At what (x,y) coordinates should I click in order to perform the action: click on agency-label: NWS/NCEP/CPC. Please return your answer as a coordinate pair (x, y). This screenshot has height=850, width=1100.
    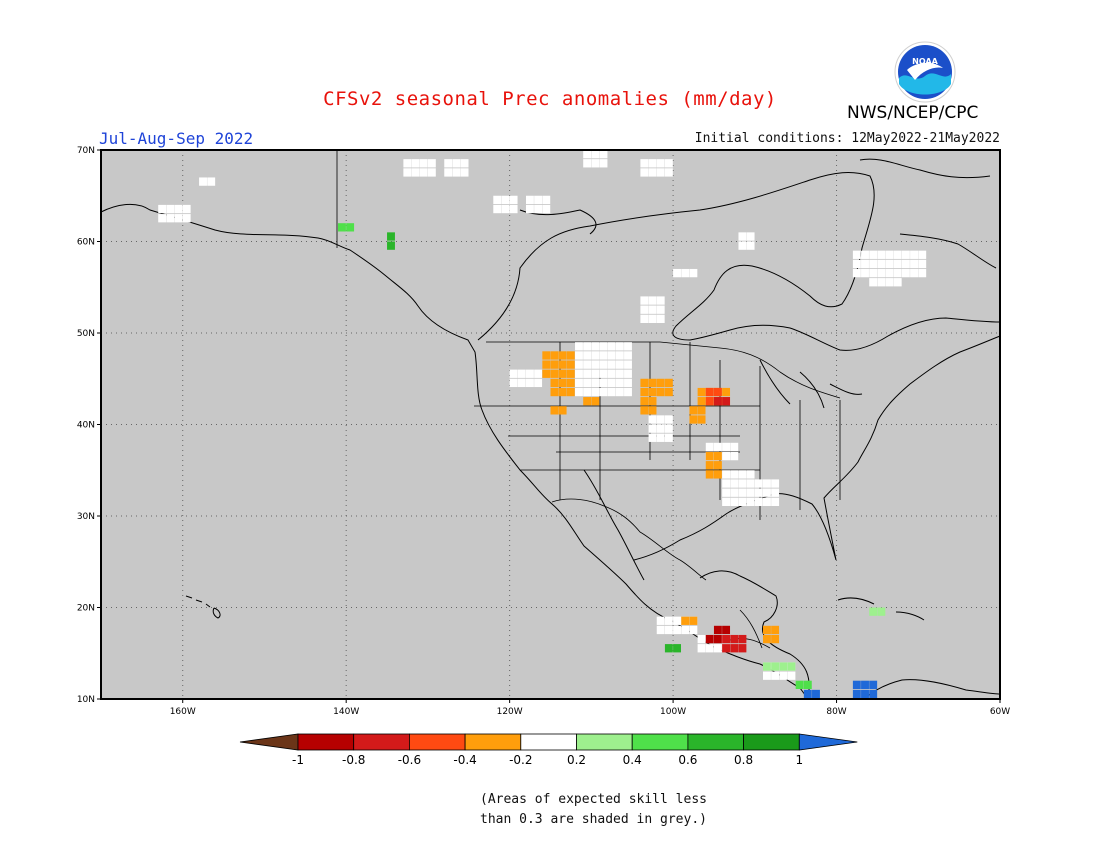
    Looking at the image, I should click on (913, 113).